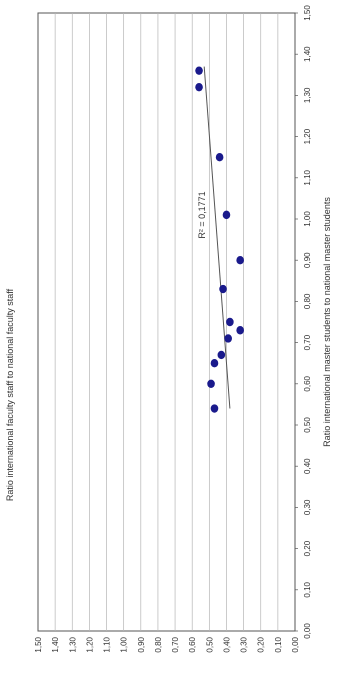 This screenshot has width=339, height=694. I want to click on x-tick-label: 1,00, so click(307, 219).